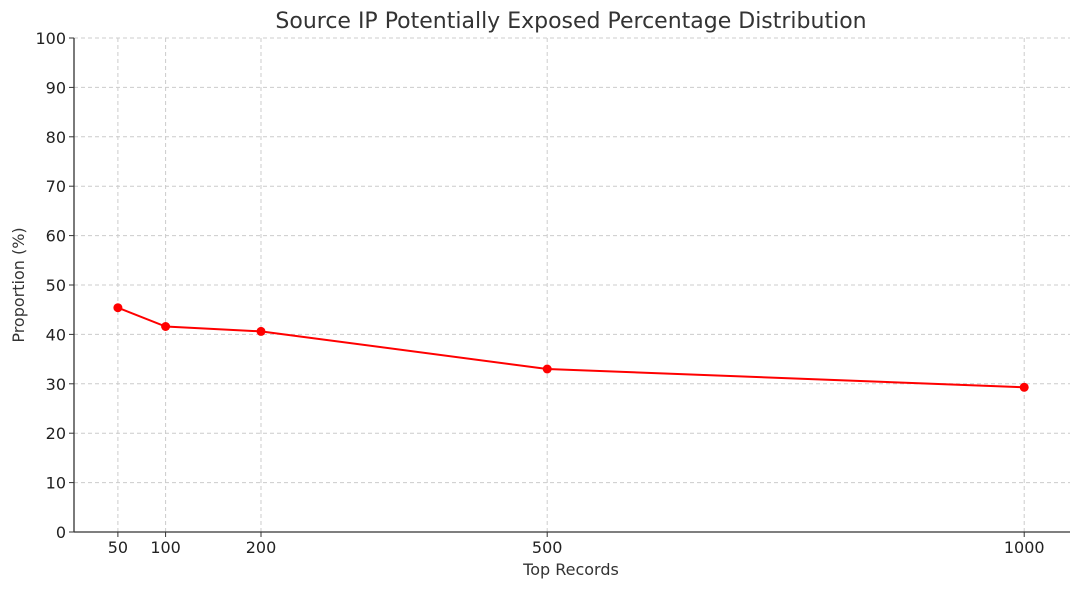 This screenshot has height=589, width=1080. I want to click on y-tick-label: 90, so click(56, 87).